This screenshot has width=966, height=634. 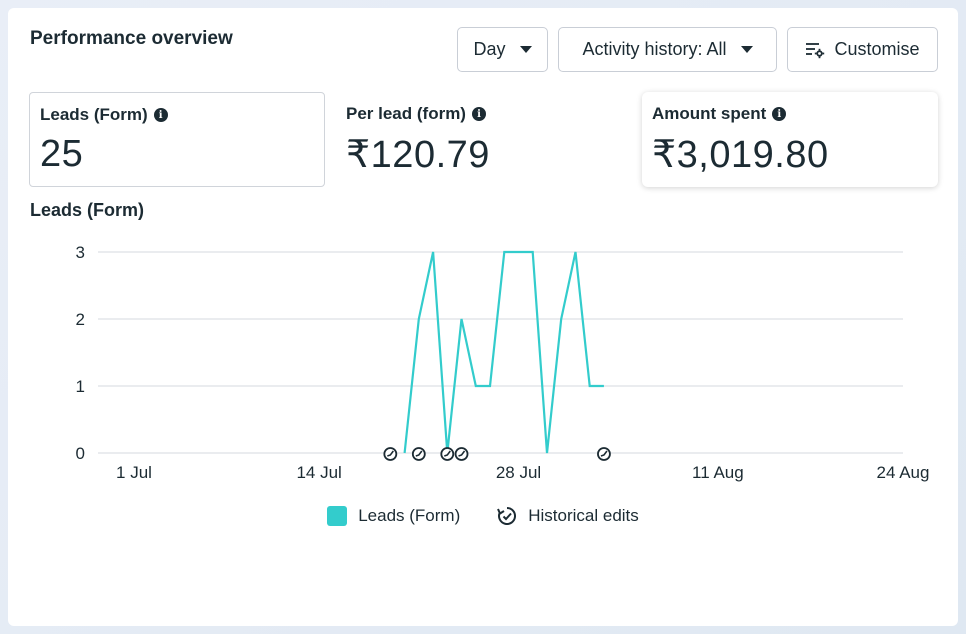 What do you see at coordinates (483, 516) in the screenshot?
I see `chart-legend: Leads (Form) Historical edits` at bounding box center [483, 516].